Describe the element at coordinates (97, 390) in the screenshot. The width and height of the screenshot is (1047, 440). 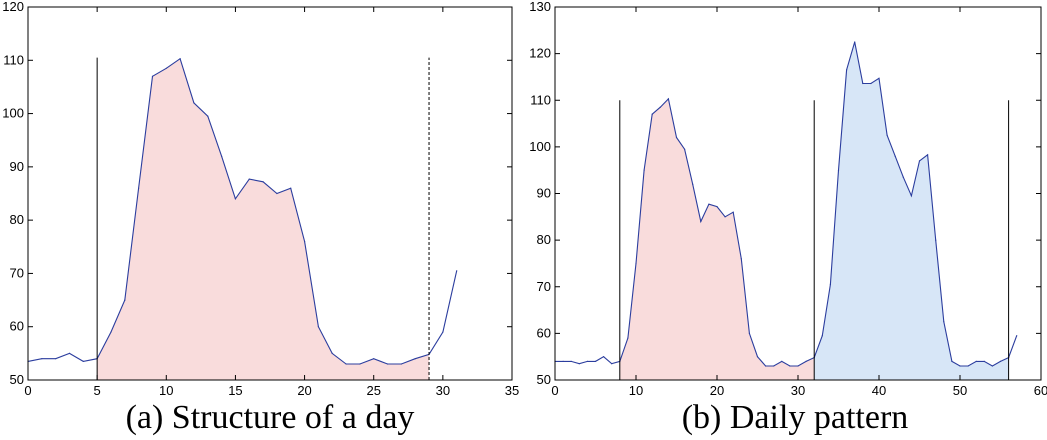
I see `x-tick-label: 5` at that location.